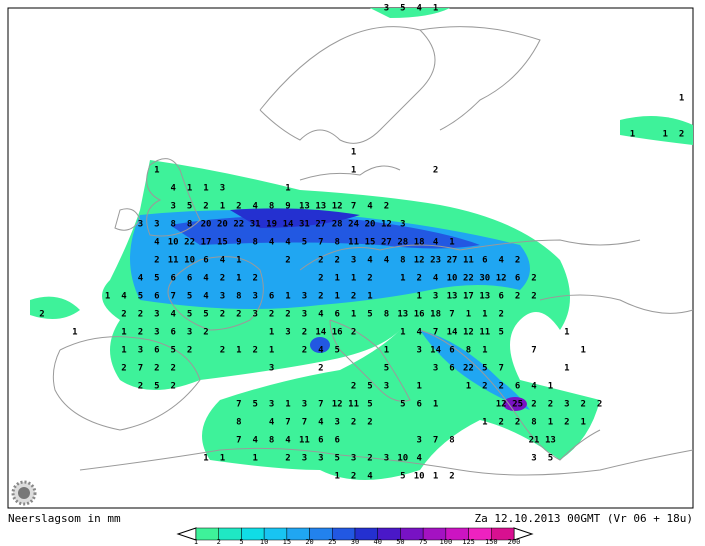 The width and height of the screenshot is (705, 546). I want to click on rain-value: 28, so click(402, 243).